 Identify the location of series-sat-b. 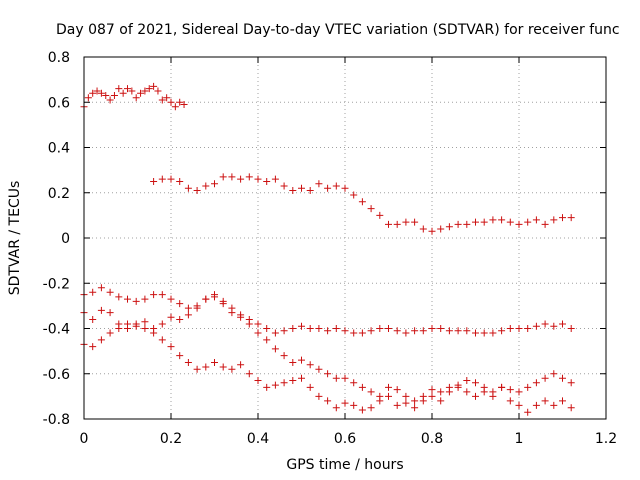
(362, 204).